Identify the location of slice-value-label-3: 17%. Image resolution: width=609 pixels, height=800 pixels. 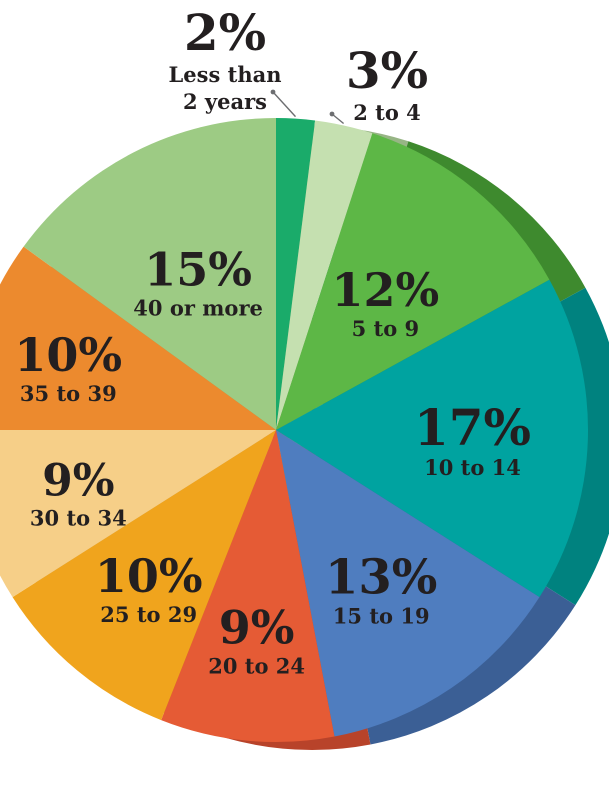
(472, 427).